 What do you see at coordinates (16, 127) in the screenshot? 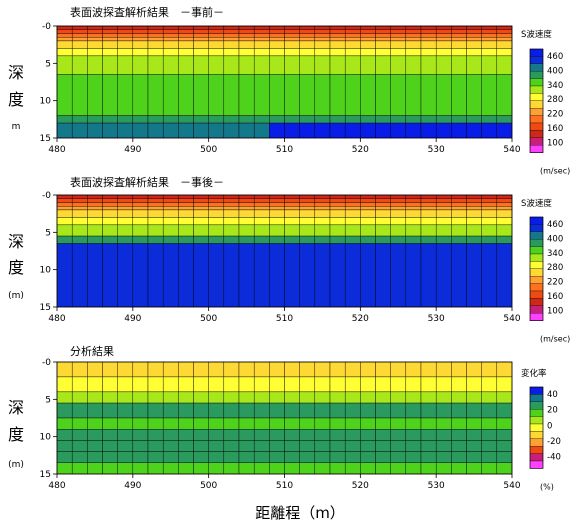
I see `y-axis-title-char: m` at bounding box center [16, 127].